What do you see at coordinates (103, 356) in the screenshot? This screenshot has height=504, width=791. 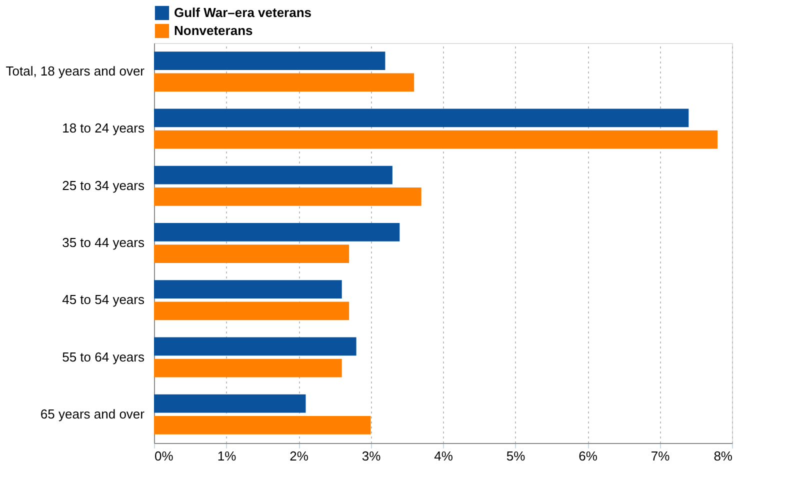 I see `y-tick-label: 55 to 64 years` at bounding box center [103, 356].